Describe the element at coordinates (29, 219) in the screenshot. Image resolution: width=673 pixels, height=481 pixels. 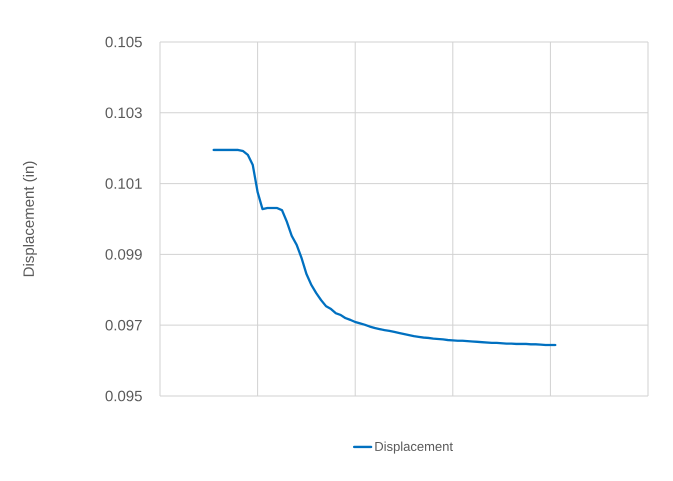
I see `y-axis-title: Displacement (in)` at that location.